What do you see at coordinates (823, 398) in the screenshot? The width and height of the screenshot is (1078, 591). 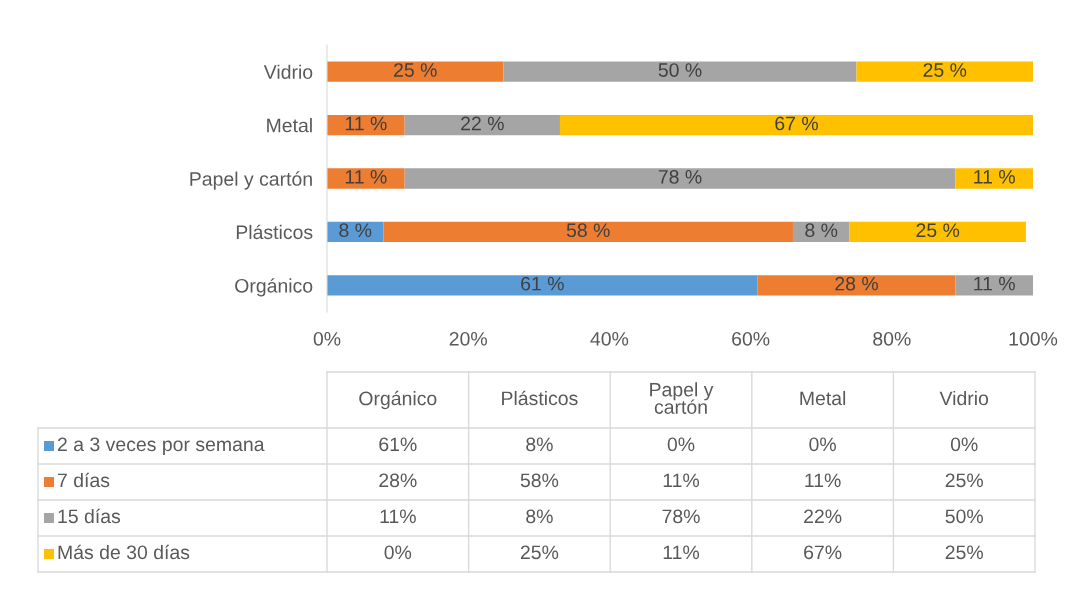 I see `category-label: Metal` at bounding box center [823, 398].